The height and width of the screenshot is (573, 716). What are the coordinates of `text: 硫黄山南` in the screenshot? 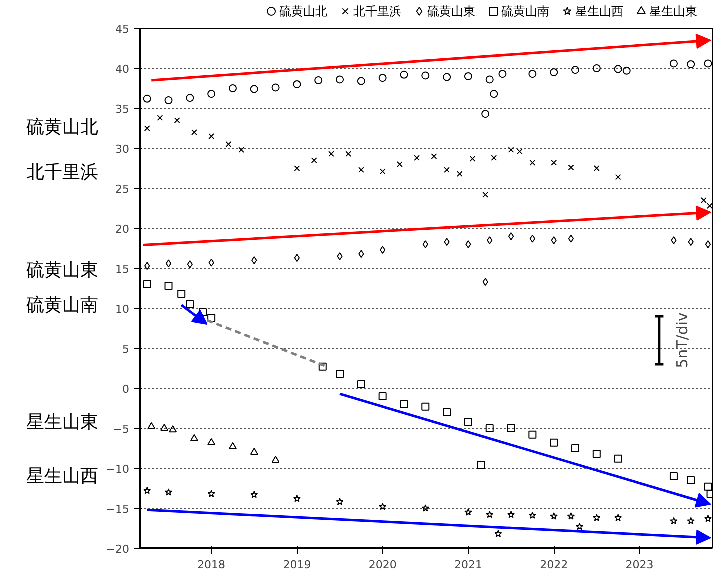 It's located at (62, 305).